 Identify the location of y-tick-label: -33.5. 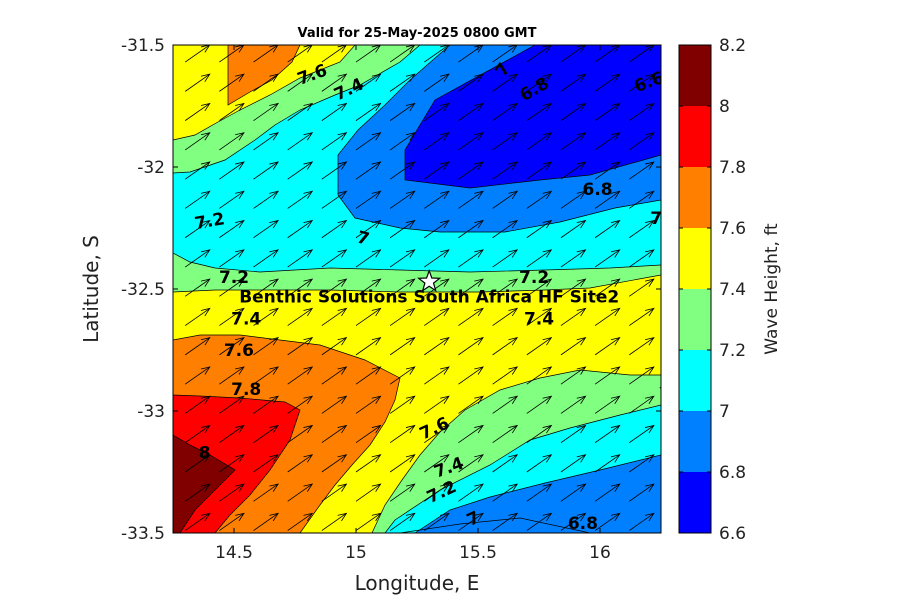
(143, 534).